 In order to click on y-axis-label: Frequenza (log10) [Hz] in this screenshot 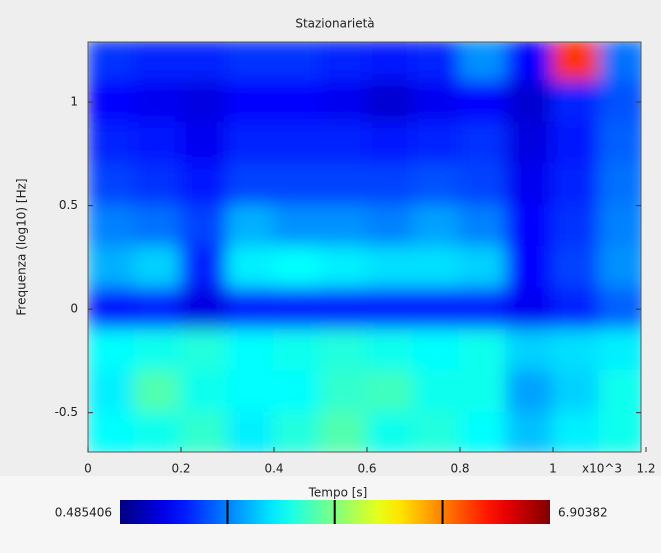, I will do `click(22, 246)`.